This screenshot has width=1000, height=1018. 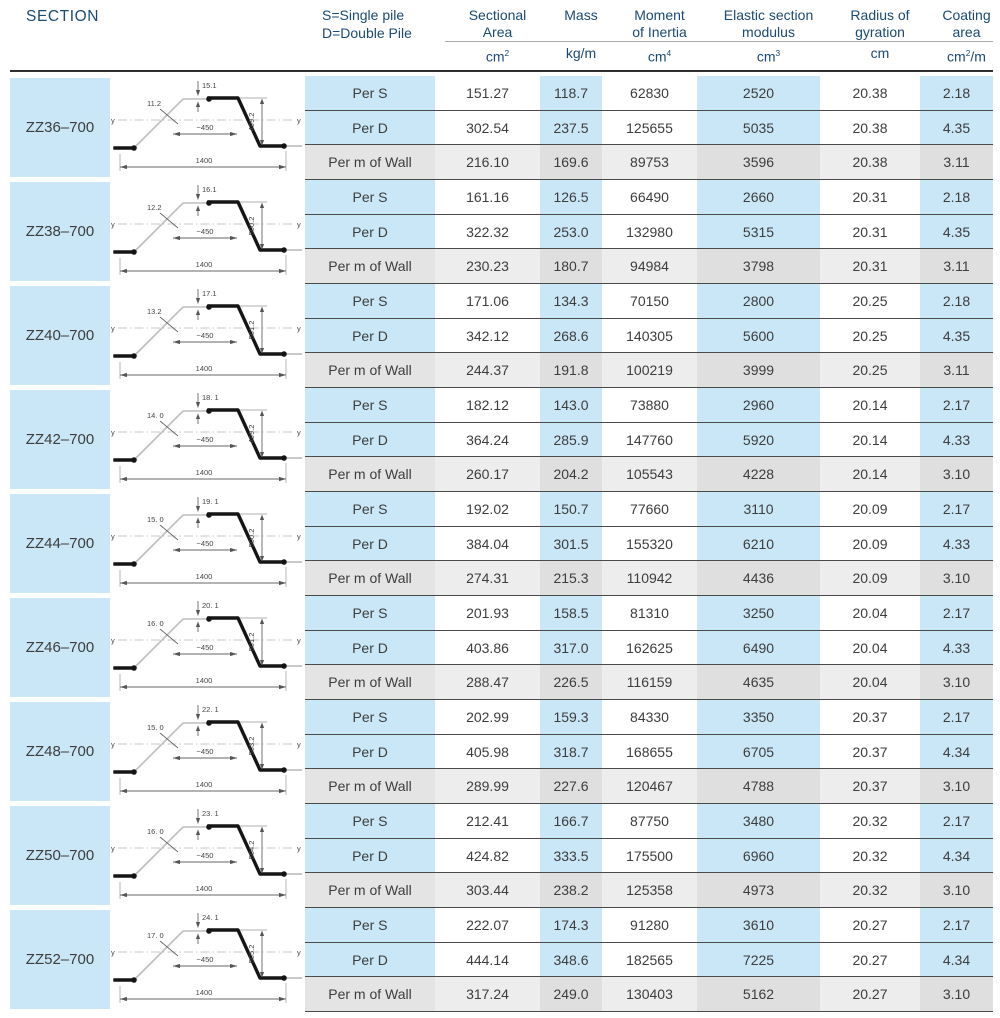 I want to click on cell-mass: 237.5, so click(x=571, y=127).